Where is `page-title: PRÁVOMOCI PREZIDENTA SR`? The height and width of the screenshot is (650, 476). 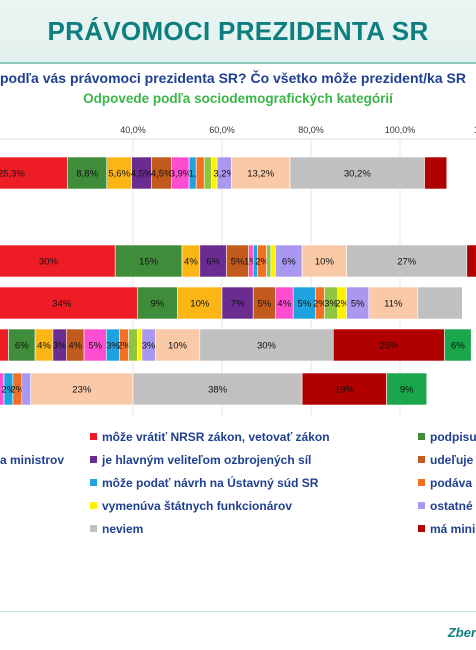 page-title: PRÁVOMOCI PREZIDENTA SR is located at coordinates (238, 31).